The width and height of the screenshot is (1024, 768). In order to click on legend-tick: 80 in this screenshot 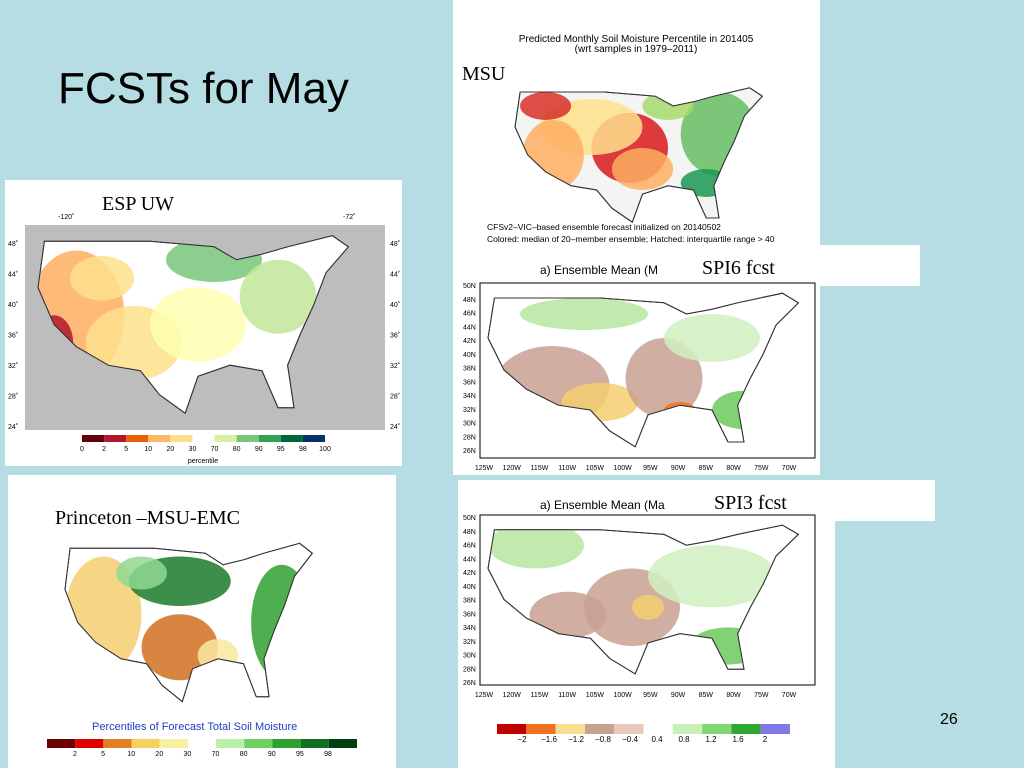, I will do `click(237, 449)`.